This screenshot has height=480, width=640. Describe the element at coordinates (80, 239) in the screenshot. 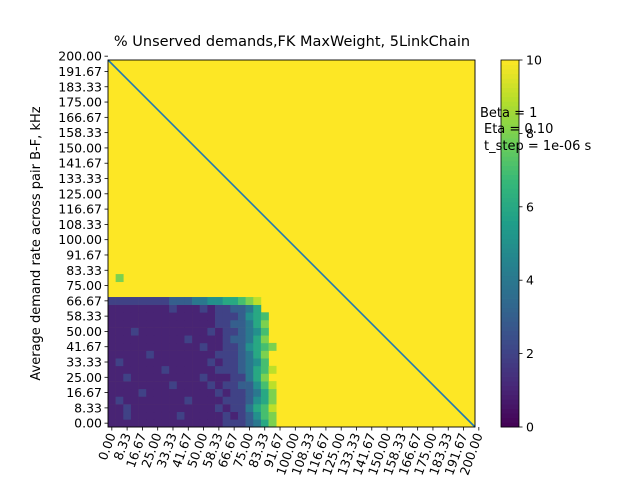

I see `y-tick-label: 100.00` at that location.